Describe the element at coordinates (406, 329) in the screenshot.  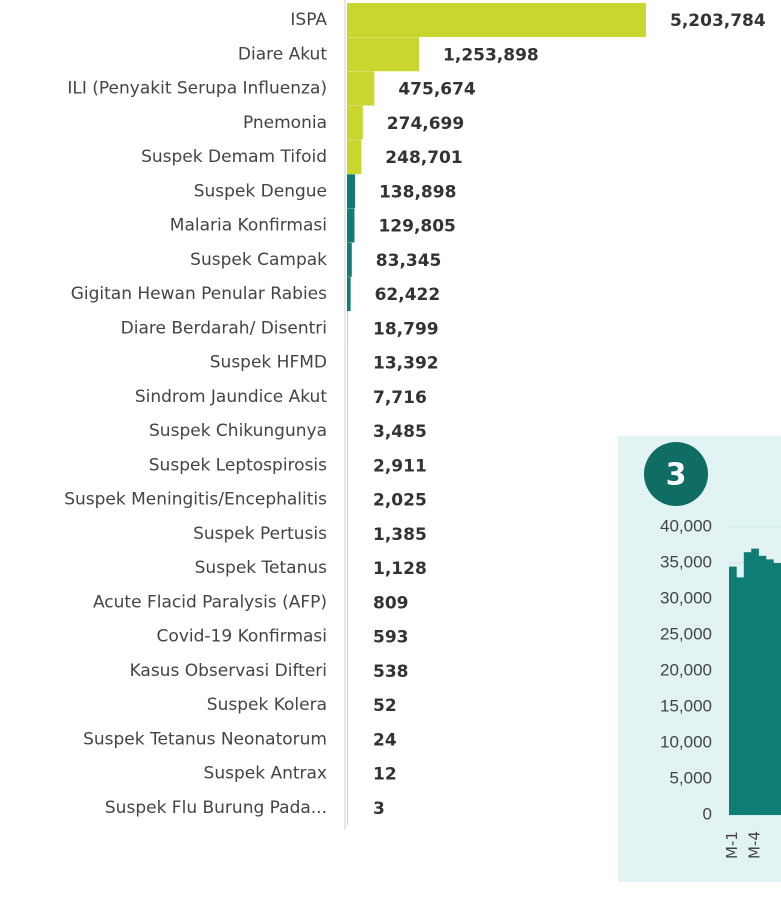
I see `value-label: 18,799` at that location.